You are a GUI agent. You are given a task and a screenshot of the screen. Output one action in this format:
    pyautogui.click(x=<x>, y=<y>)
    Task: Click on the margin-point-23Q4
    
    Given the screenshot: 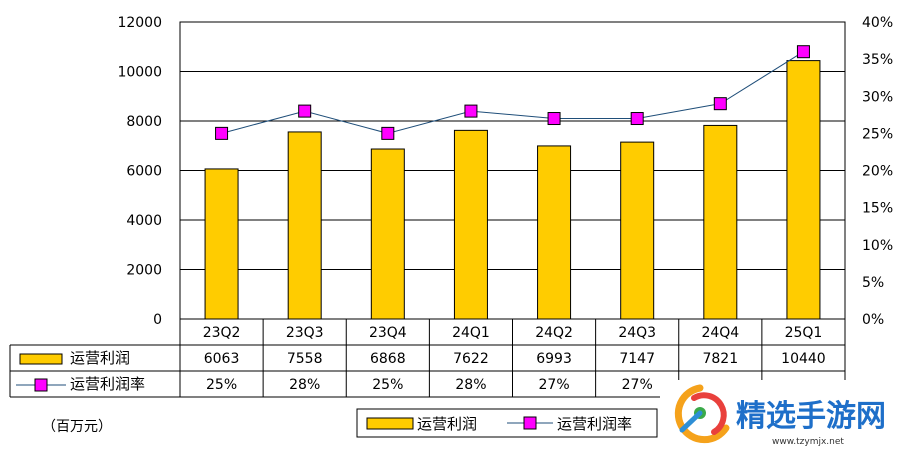 What is the action you would take?
    pyautogui.click(x=388, y=133)
    